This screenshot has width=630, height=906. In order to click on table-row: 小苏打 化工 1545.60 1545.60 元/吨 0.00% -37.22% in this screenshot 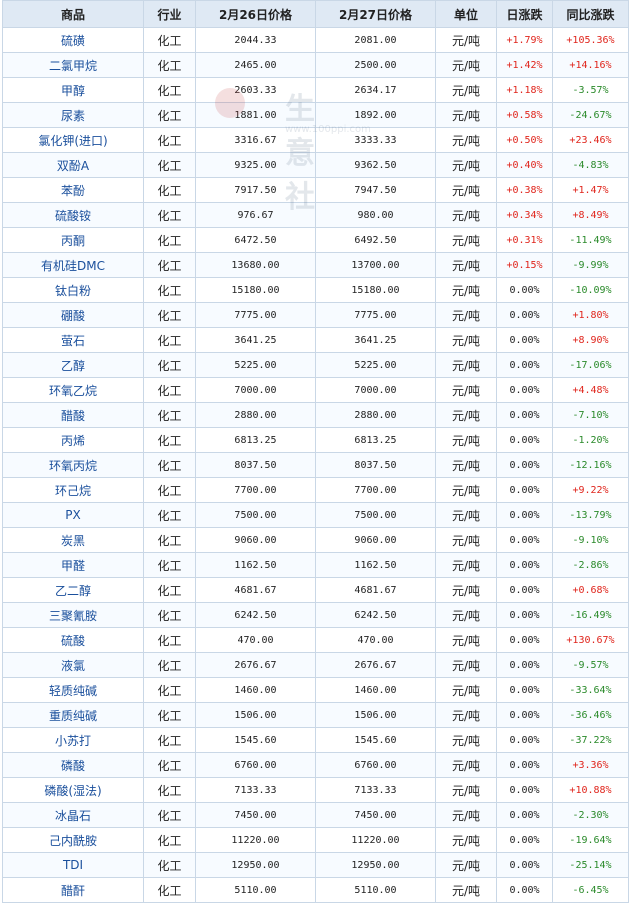, I will do `click(315, 740)`.